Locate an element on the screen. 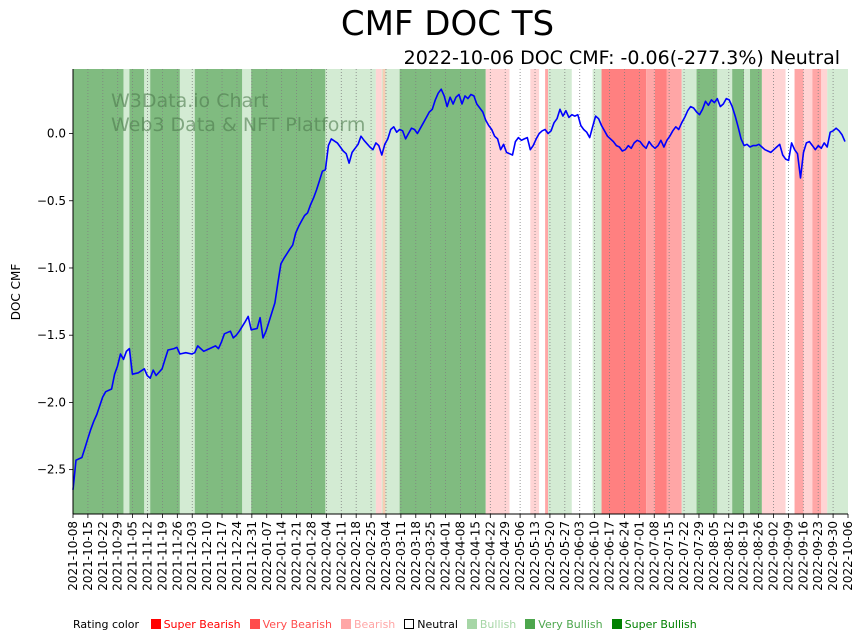 The height and width of the screenshot is (641, 867). x-tick-label: 2022-08-26 is located at coordinates (759, 556).